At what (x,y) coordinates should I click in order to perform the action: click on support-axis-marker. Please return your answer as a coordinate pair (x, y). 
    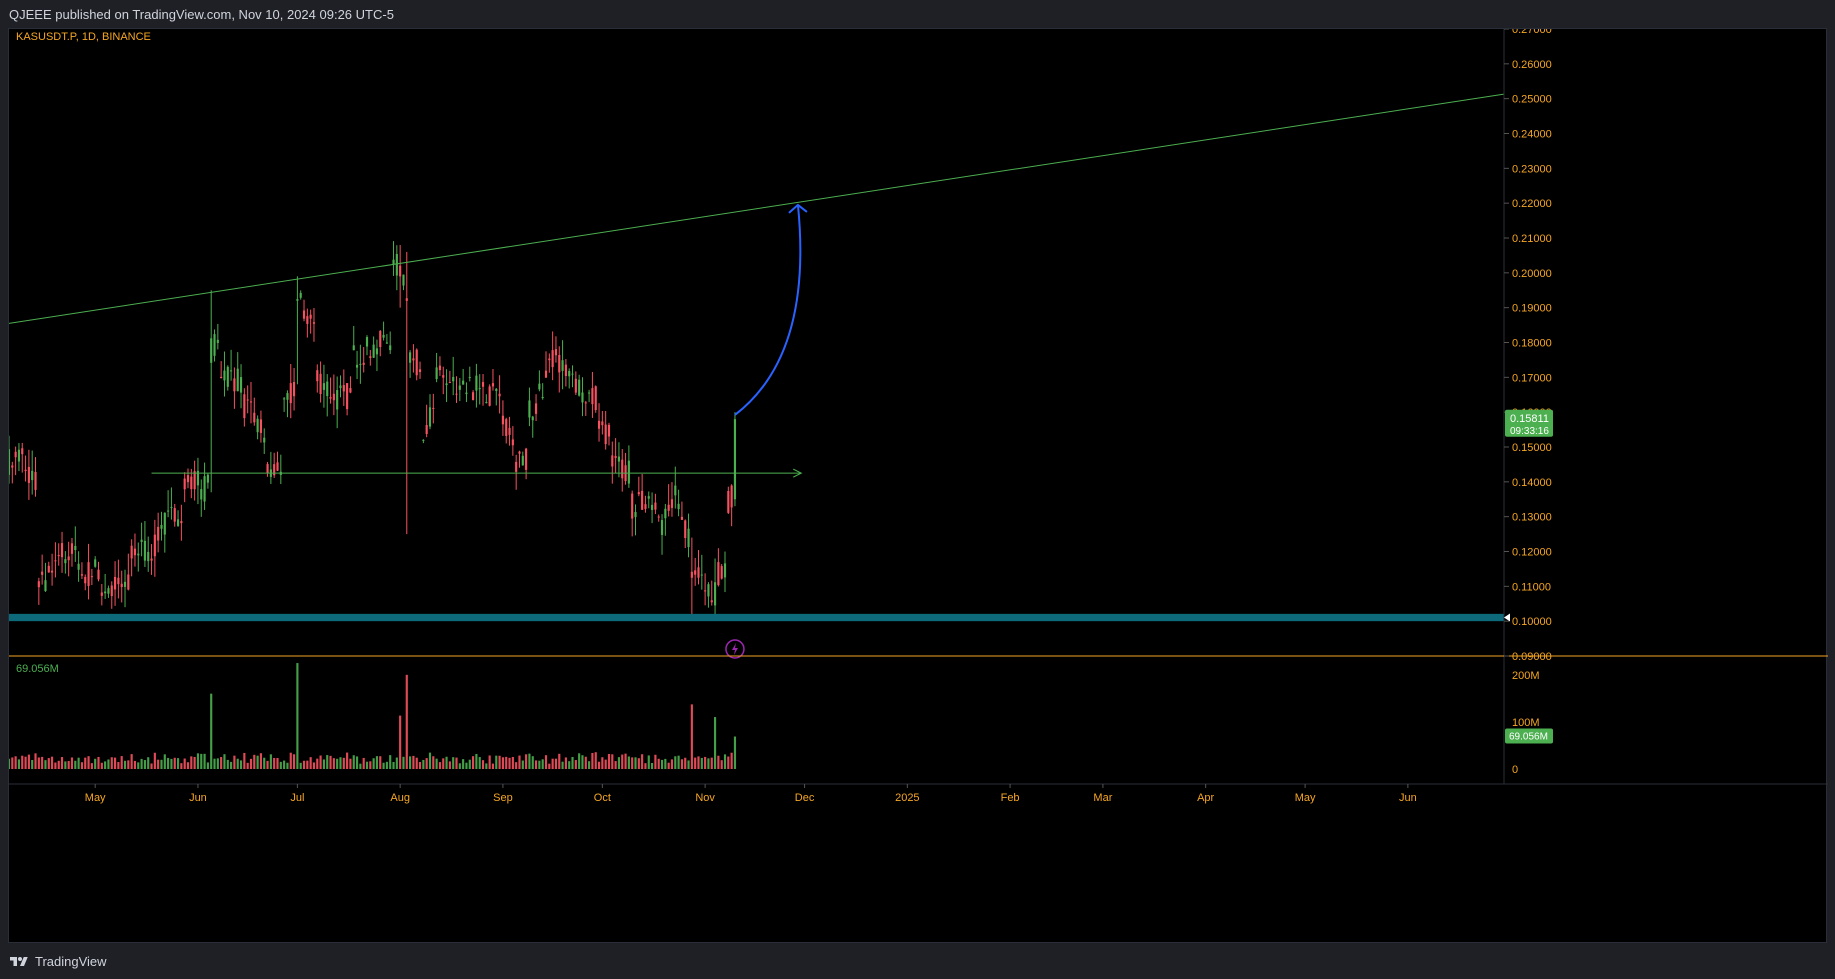
    Looking at the image, I should click on (1507, 617).